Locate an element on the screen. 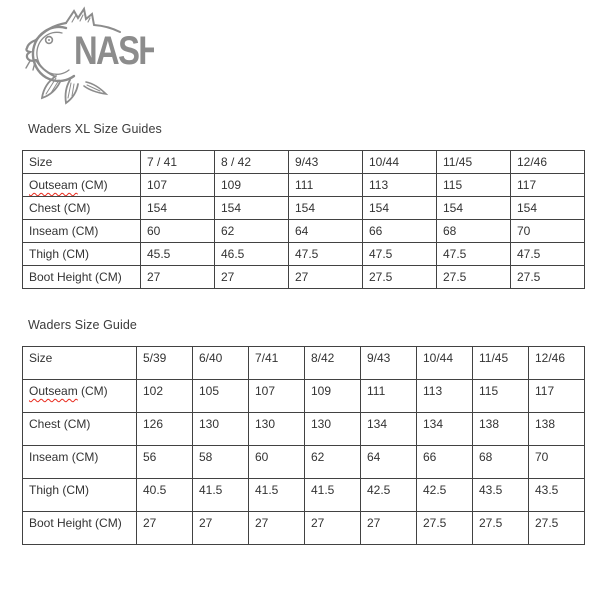 This screenshot has width=600, height=600. table-row: Boot Height (CM) 27 27 27 27.5 27.5 27.5 is located at coordinates (303, 277).